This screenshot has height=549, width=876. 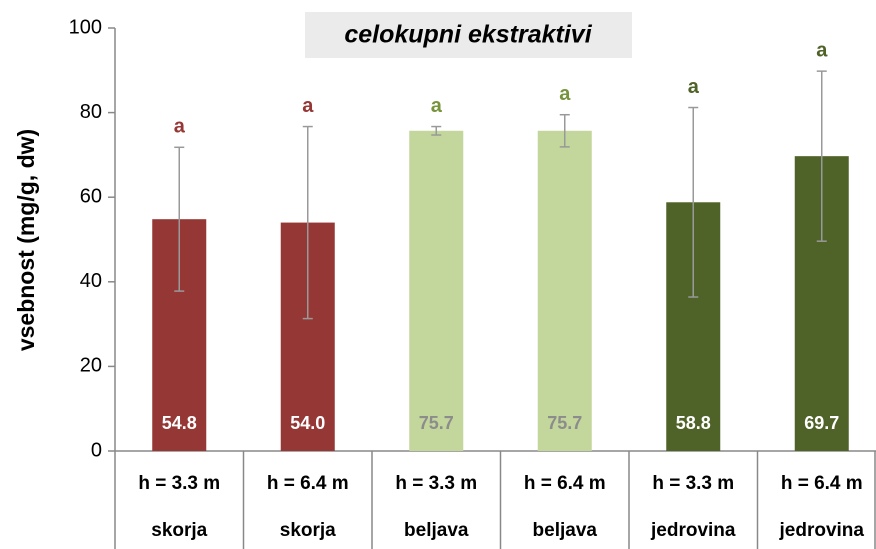 I want to click on value-label: 58.8, so click(x=693, y=423).